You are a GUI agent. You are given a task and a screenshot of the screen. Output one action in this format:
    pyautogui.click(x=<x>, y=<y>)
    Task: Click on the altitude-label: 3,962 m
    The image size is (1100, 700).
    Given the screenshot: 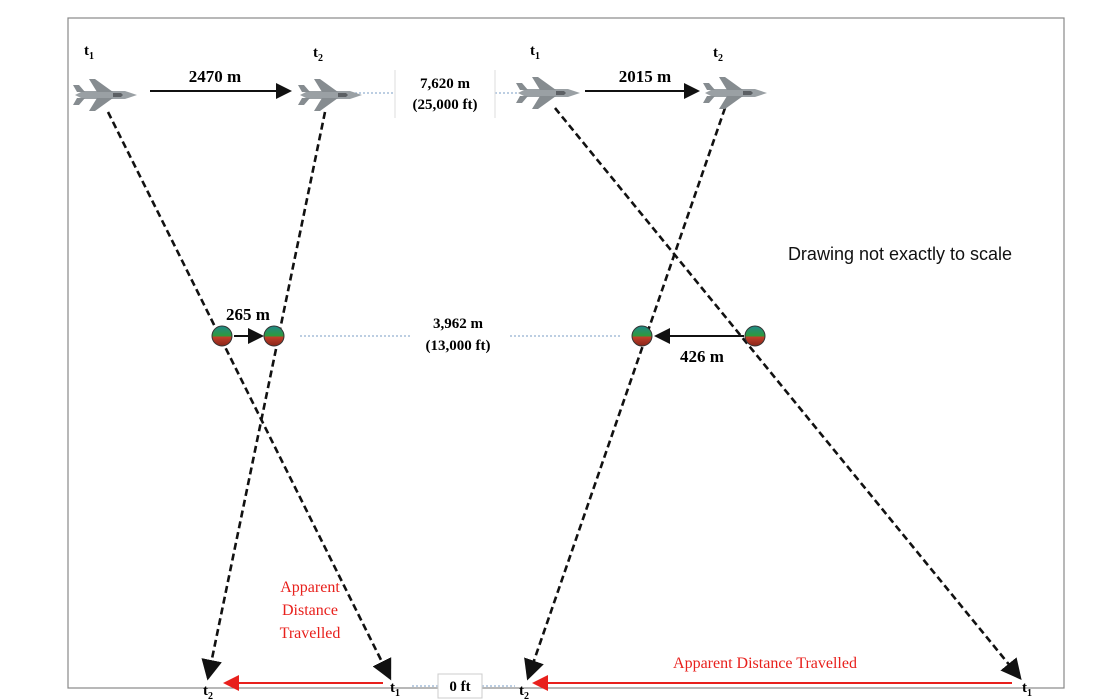 What is the action you would take?
    pyautogui.click(x=458, y=324)
    